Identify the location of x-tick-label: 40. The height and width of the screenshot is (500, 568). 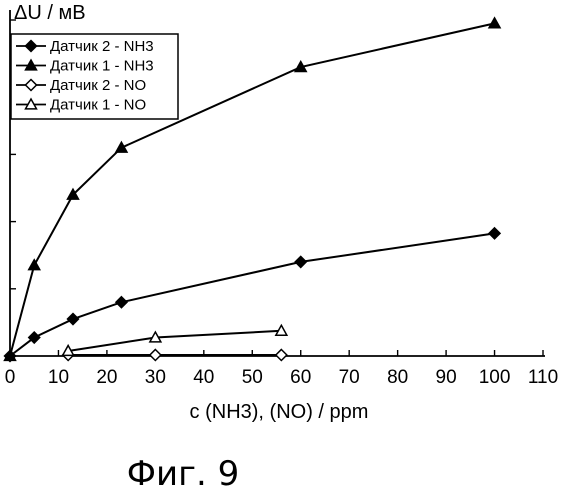
(203, 377).